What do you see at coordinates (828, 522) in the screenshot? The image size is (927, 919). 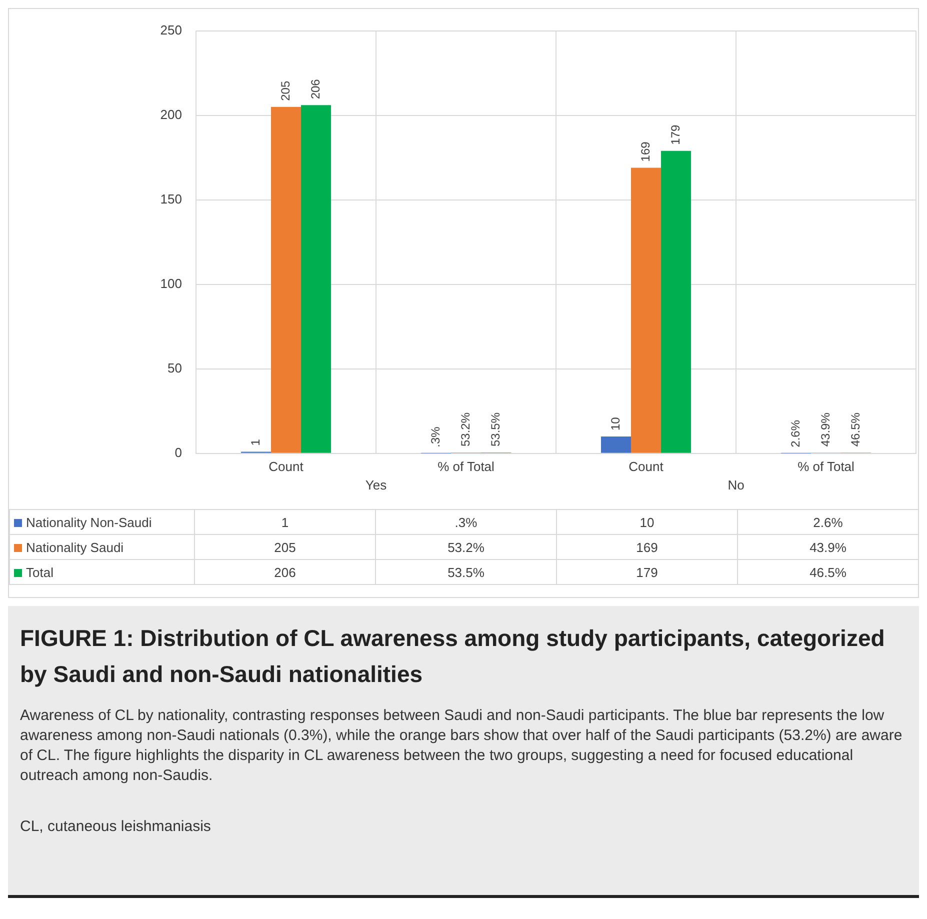 I see `data-label: 2.6%` at bounding box center [828, 522].